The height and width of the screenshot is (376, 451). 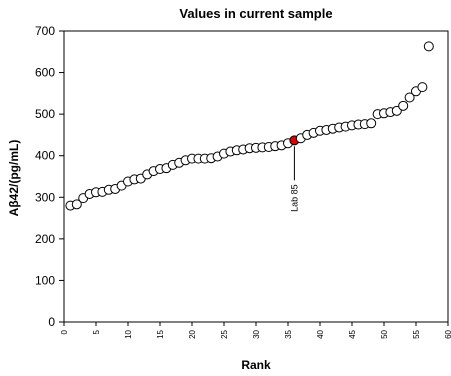 I want to click on x-tick-label: 60, so click(x=447, y=333).